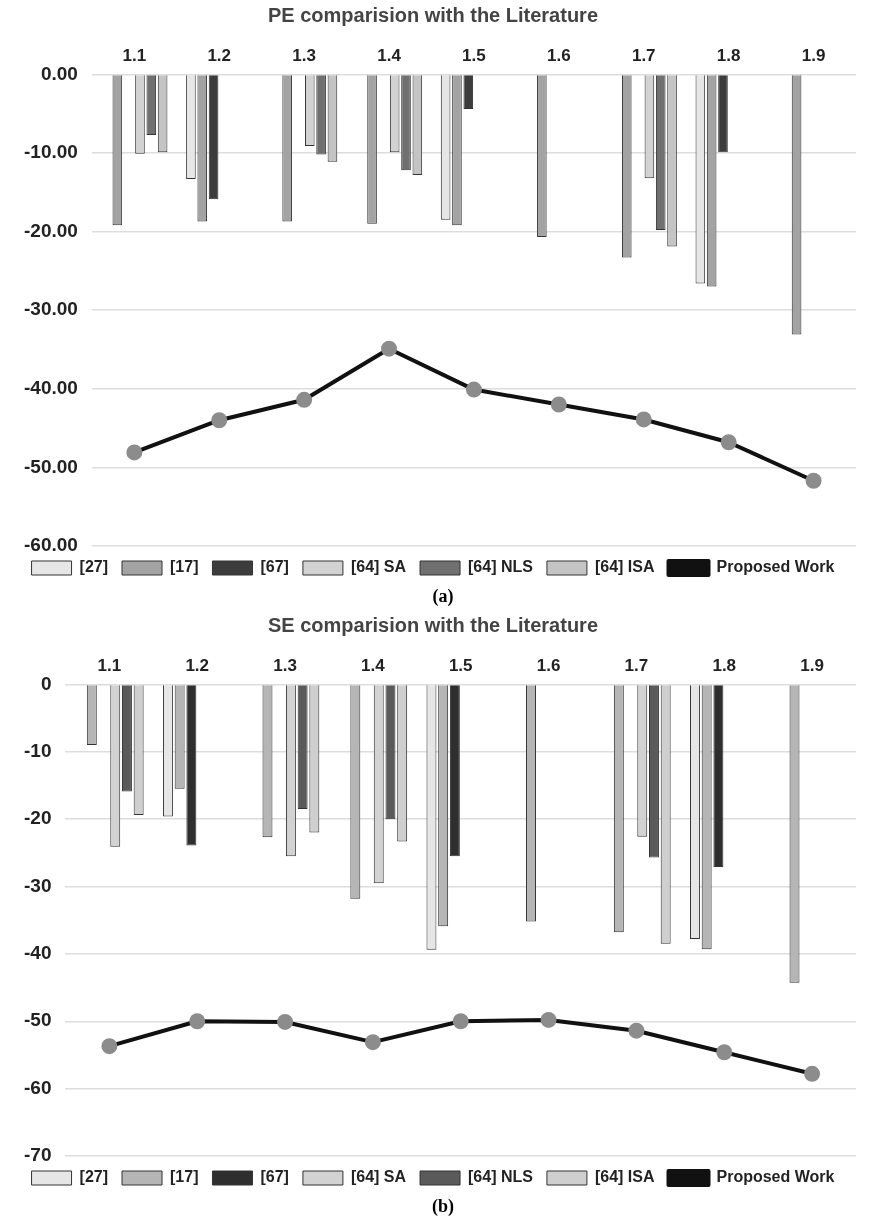 Image resolution: width=886 pixels, height=1229 pixels. What do you see at coordinates (51, 309) in the screenshot?
I see `y-tick-label: -30.00` at bounding box center [51, 309].